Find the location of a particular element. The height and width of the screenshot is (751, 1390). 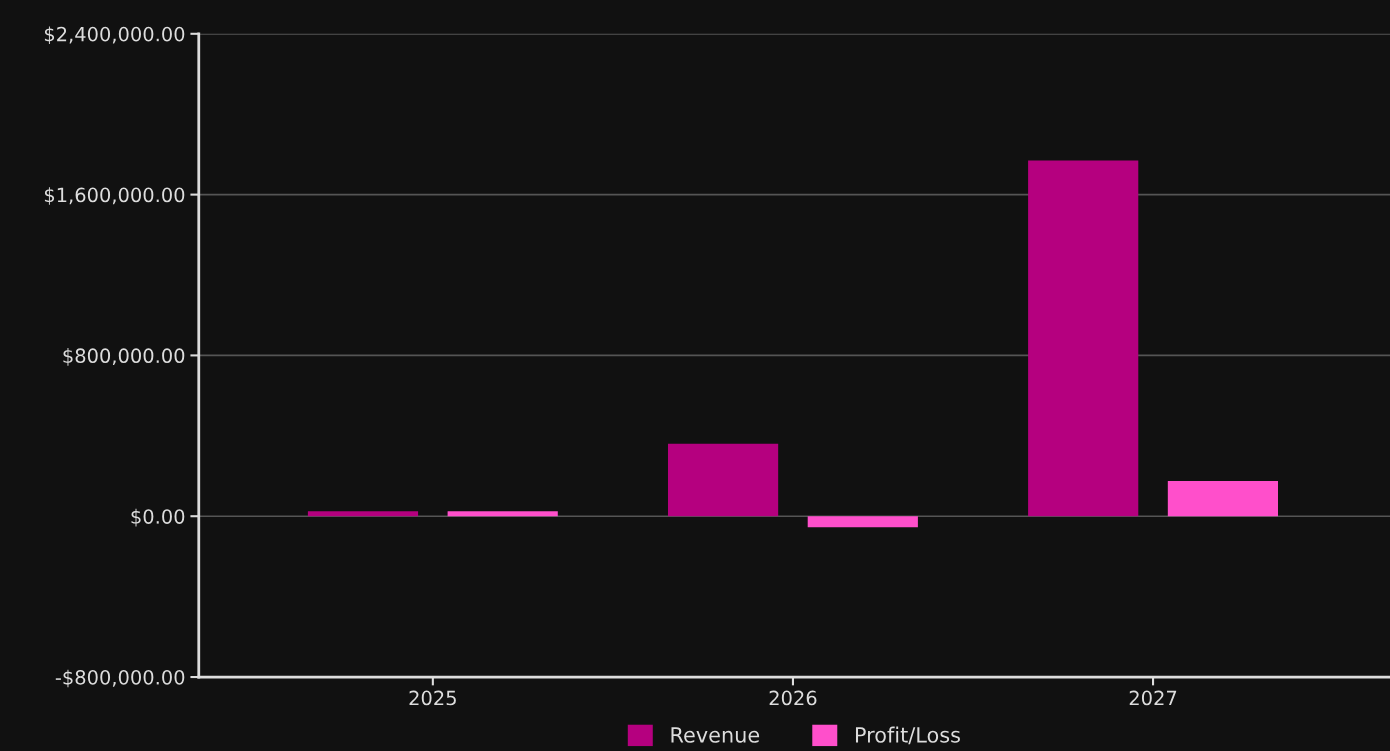

y-tick-label: -$800,000.00 is located at coordinates (120, 678).